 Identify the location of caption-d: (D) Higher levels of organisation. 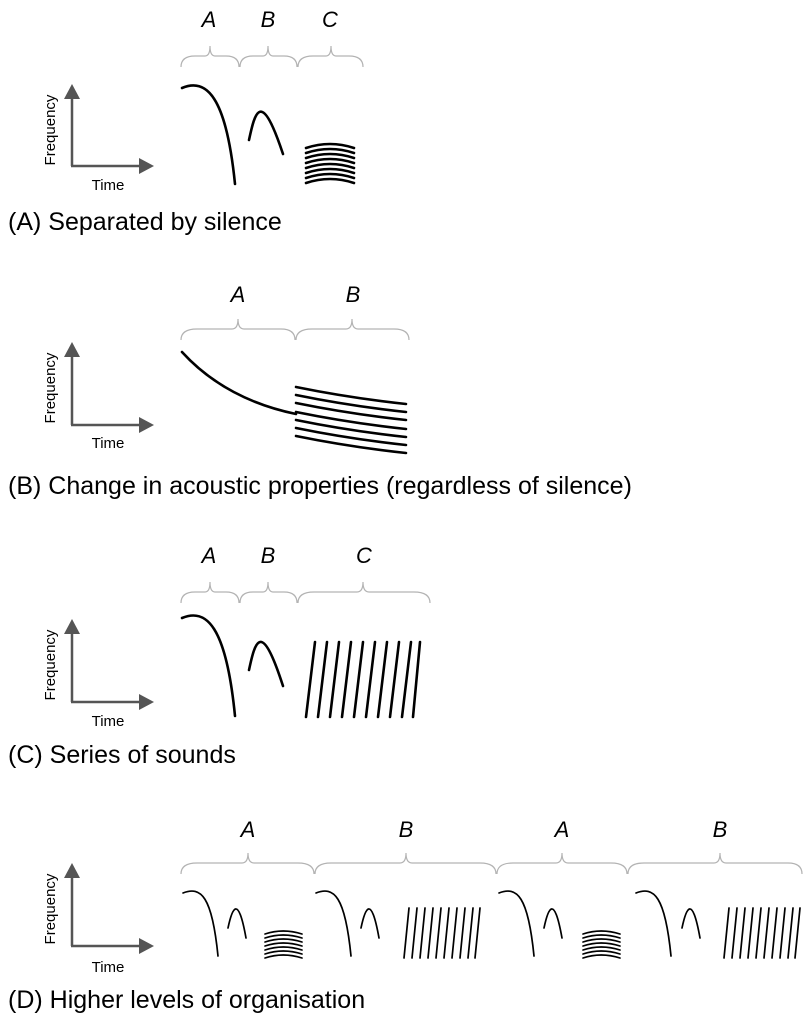
(186, 1000).